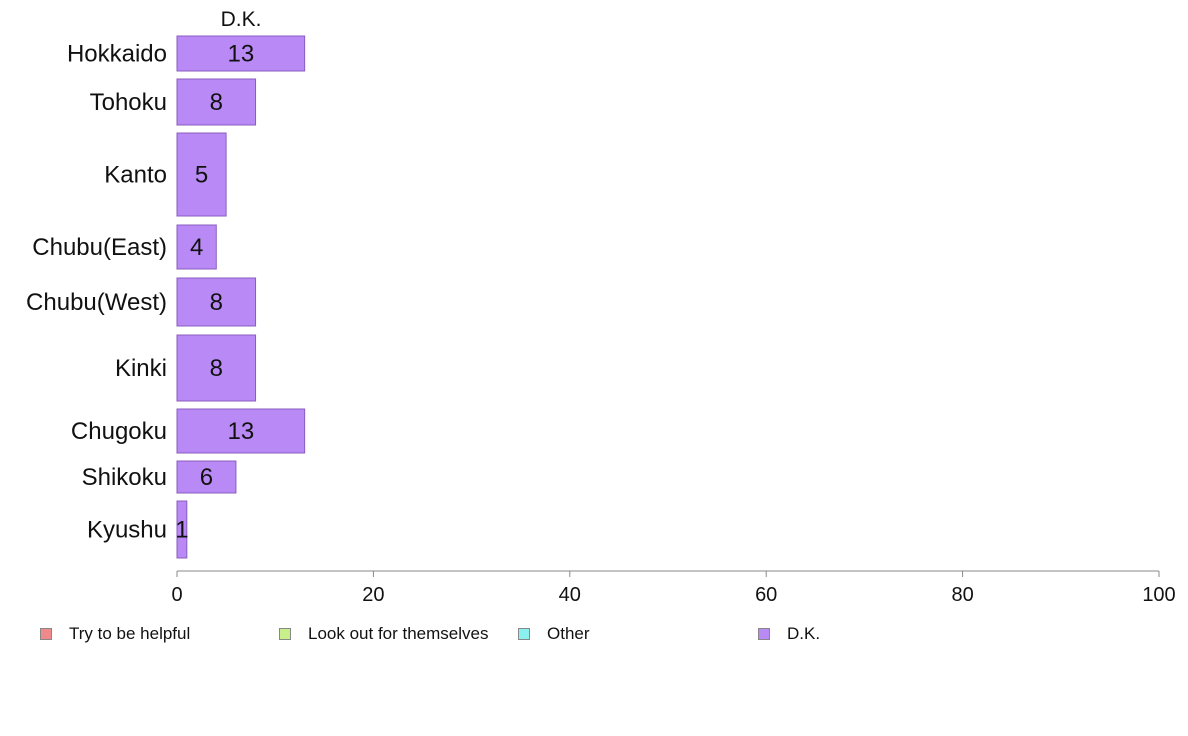 The height and width of the screenshot is (736, 1188). I want to click on category-label: Chugoku, so click(119, 431).